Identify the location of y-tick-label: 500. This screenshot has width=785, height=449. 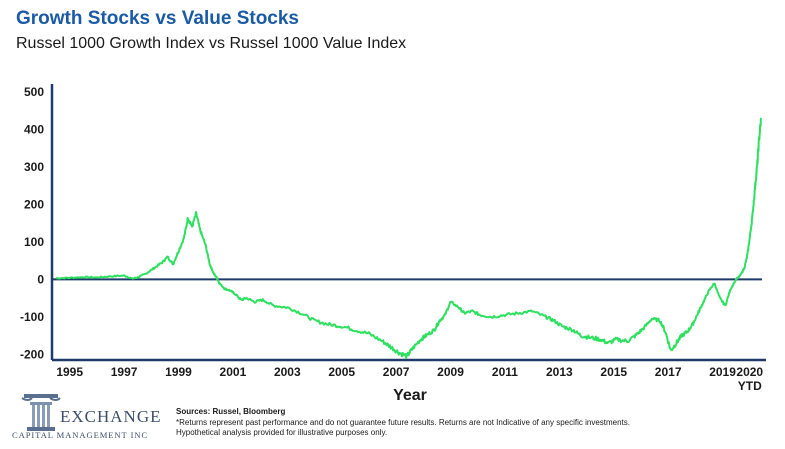
(34, 92).